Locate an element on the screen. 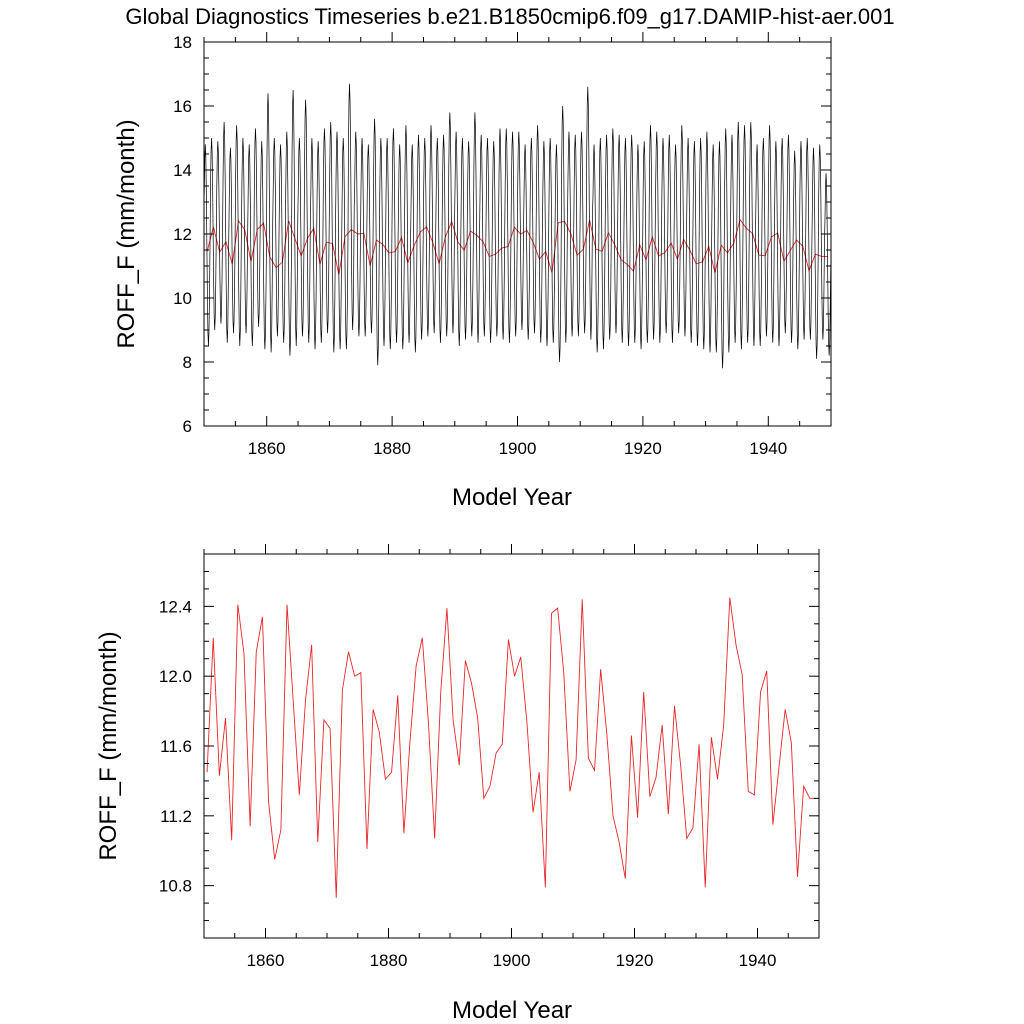  top-y-tick-label: 12 is located at coordinates (182, 234).